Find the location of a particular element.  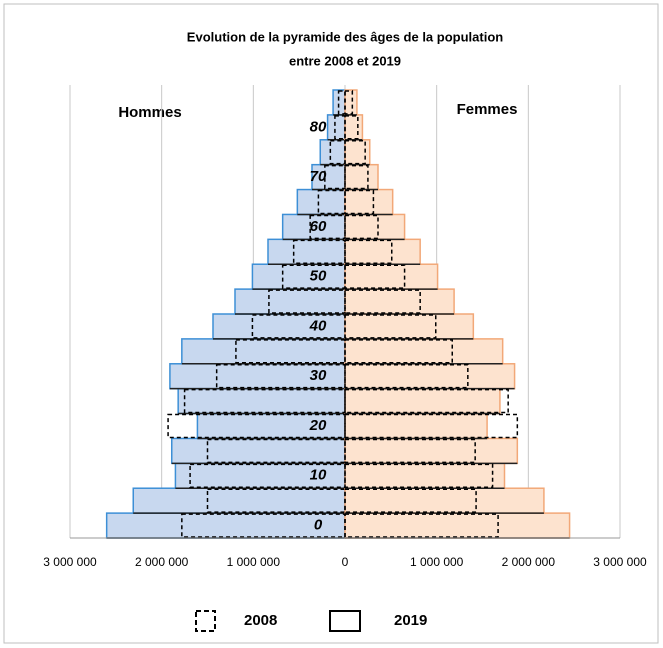

age-label: 10 is located at coordinates (318, 475).